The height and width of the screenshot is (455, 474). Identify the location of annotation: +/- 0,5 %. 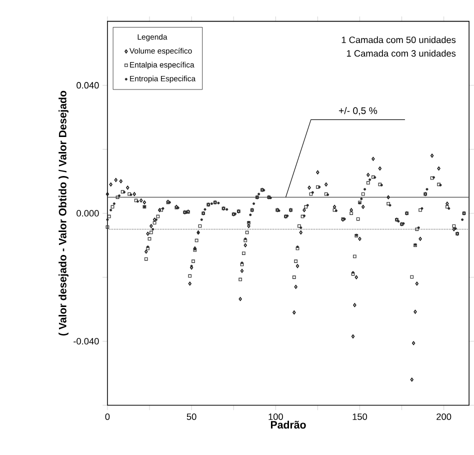
(358, 111).